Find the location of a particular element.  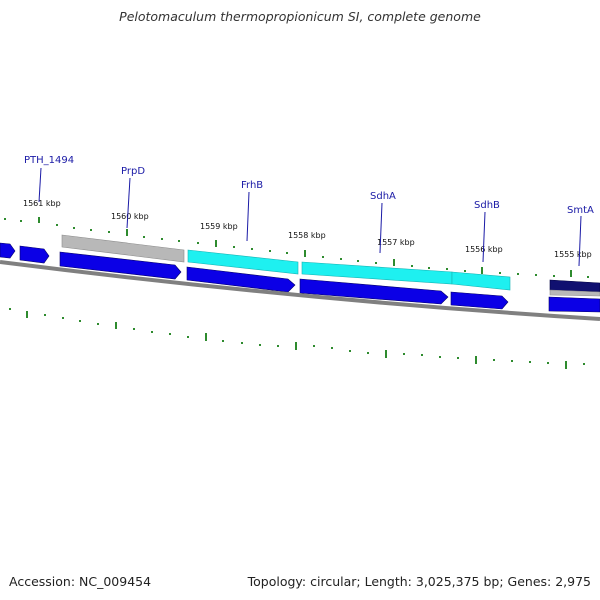

gene-label-sdhb: SdhB is located at coordinates (487, 205).